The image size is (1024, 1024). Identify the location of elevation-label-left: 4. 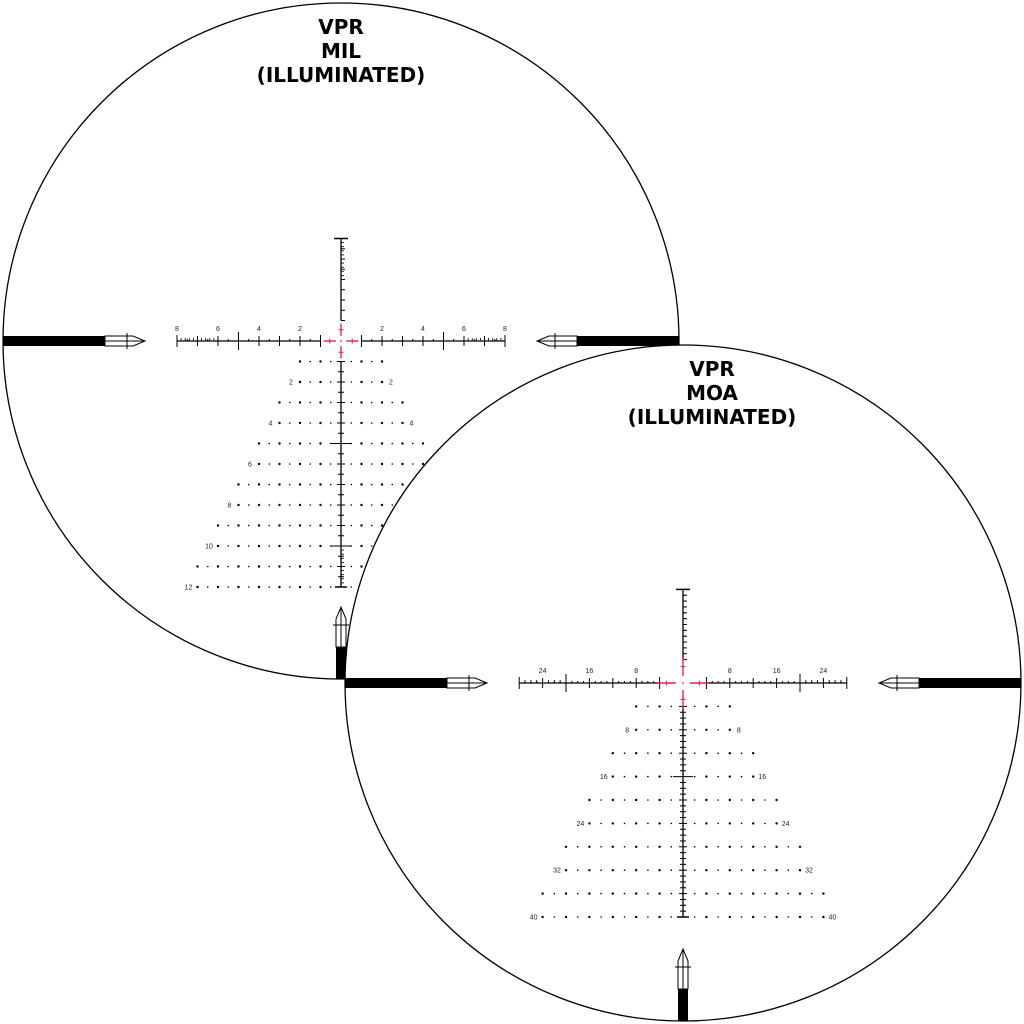
(271, 424).